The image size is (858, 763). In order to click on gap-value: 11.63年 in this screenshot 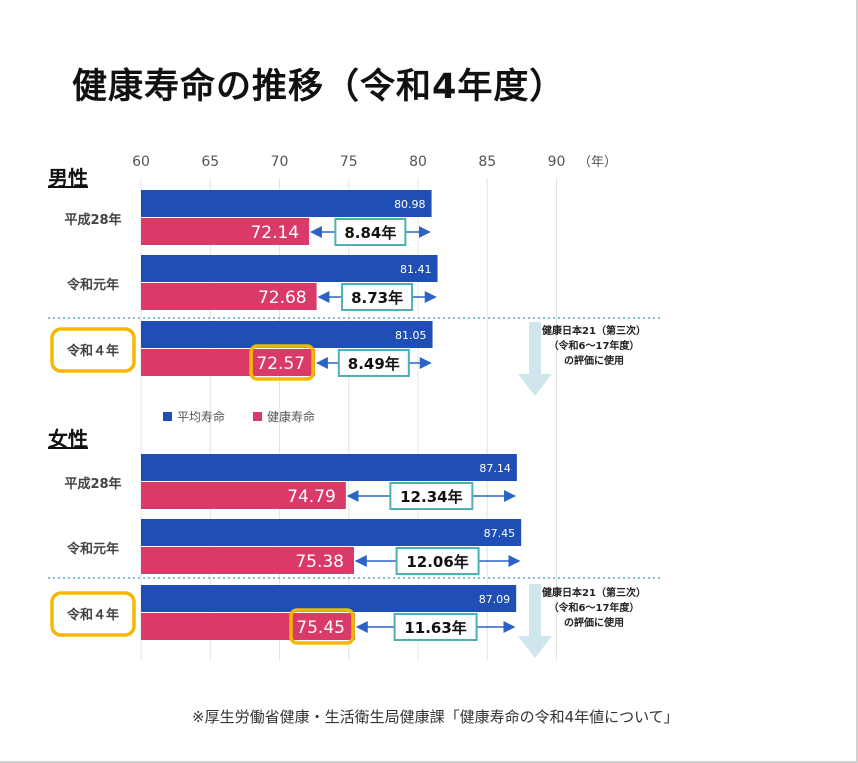, I will do `click(435, 628)`.